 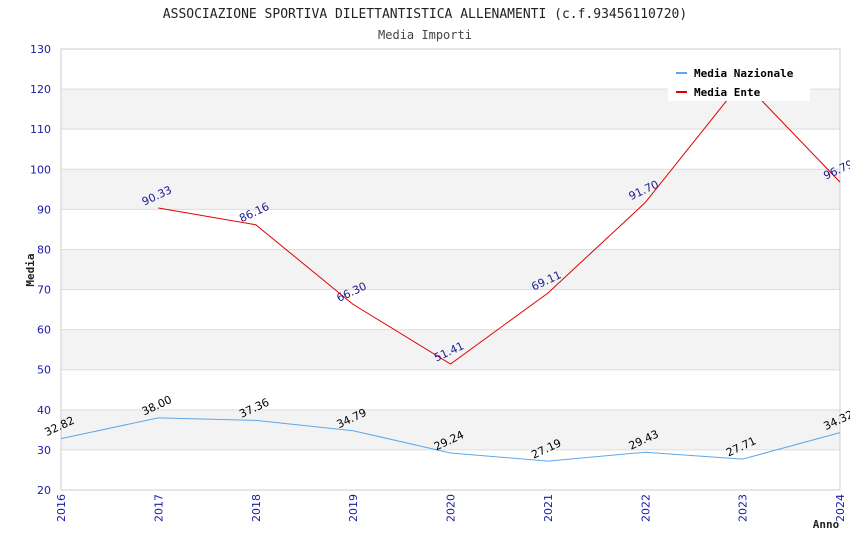 I want to click on x-tick-label: 2021, so click(x=548, y=508).